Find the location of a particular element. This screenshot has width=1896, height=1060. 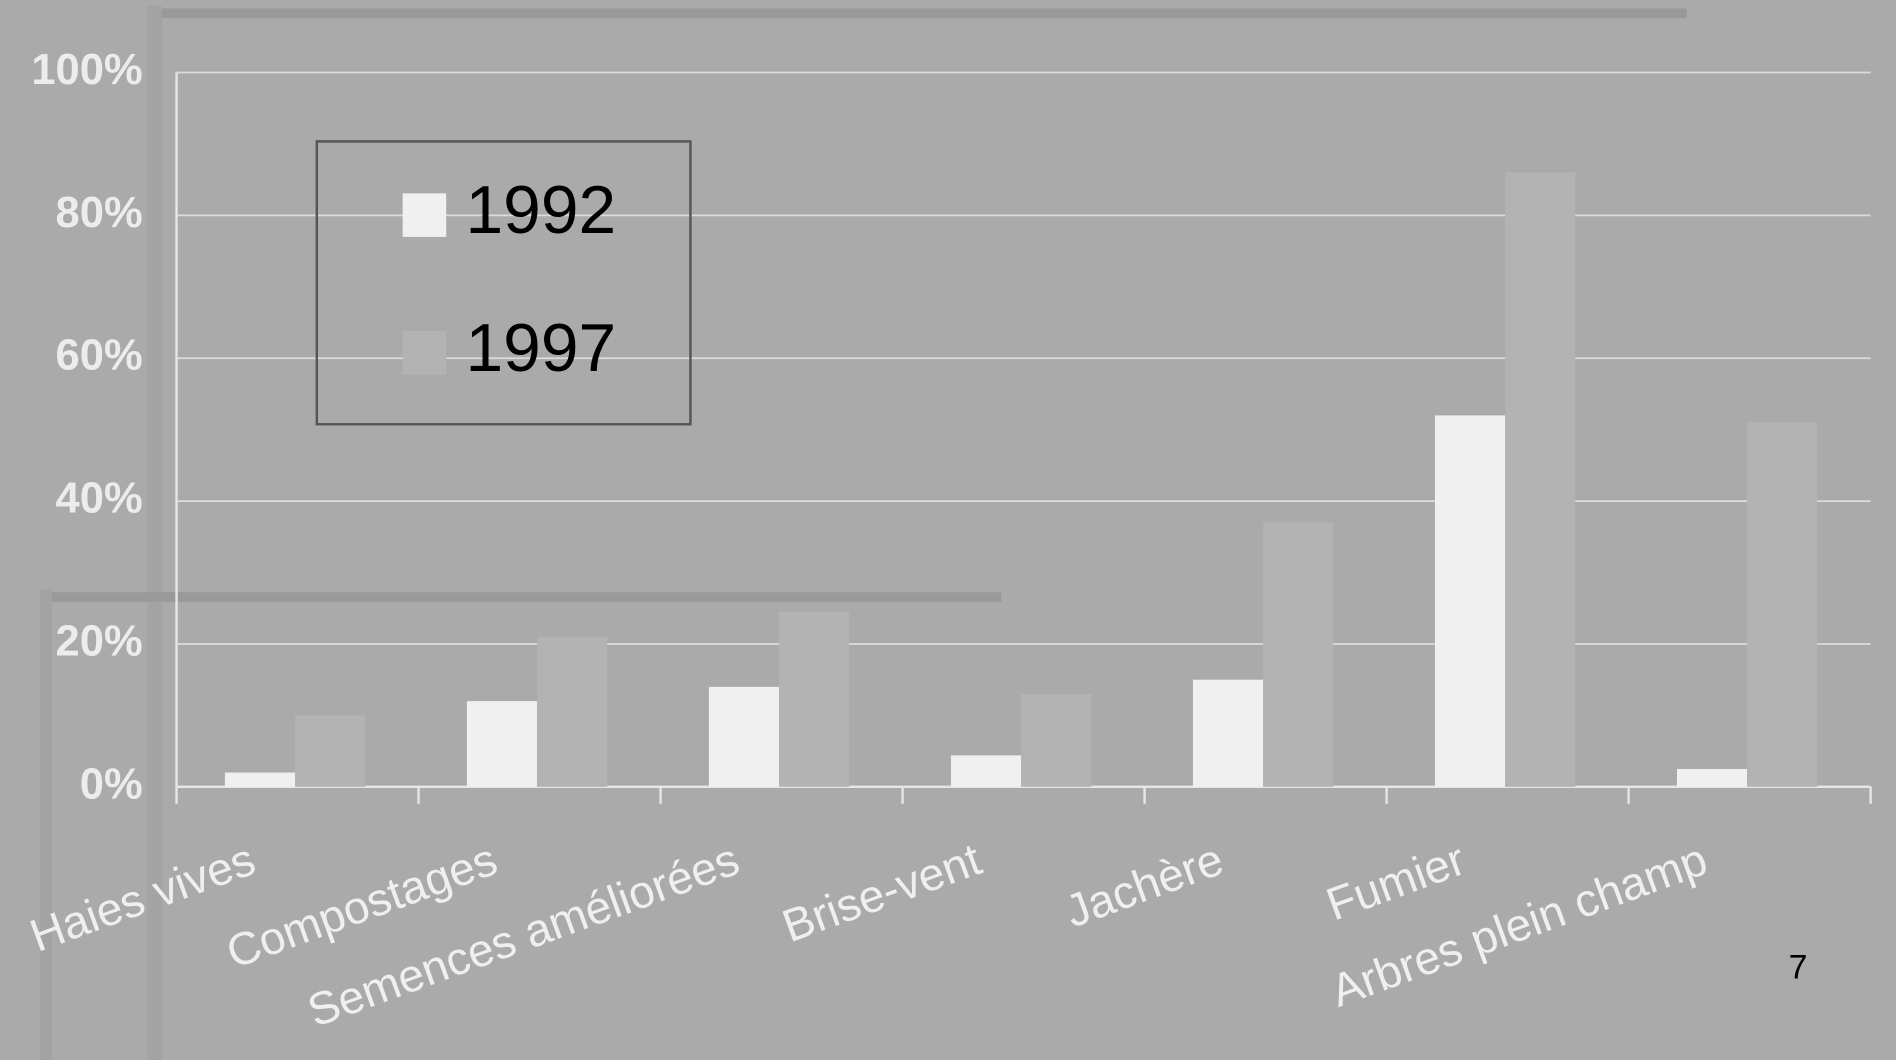

legend-box is located at coordinates (503, 283).